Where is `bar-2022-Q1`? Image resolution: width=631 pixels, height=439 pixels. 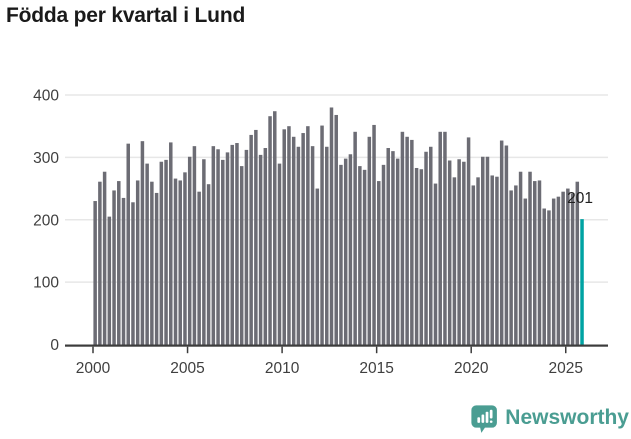 bar-2022-Q1 is located at coordinates (511, 267).